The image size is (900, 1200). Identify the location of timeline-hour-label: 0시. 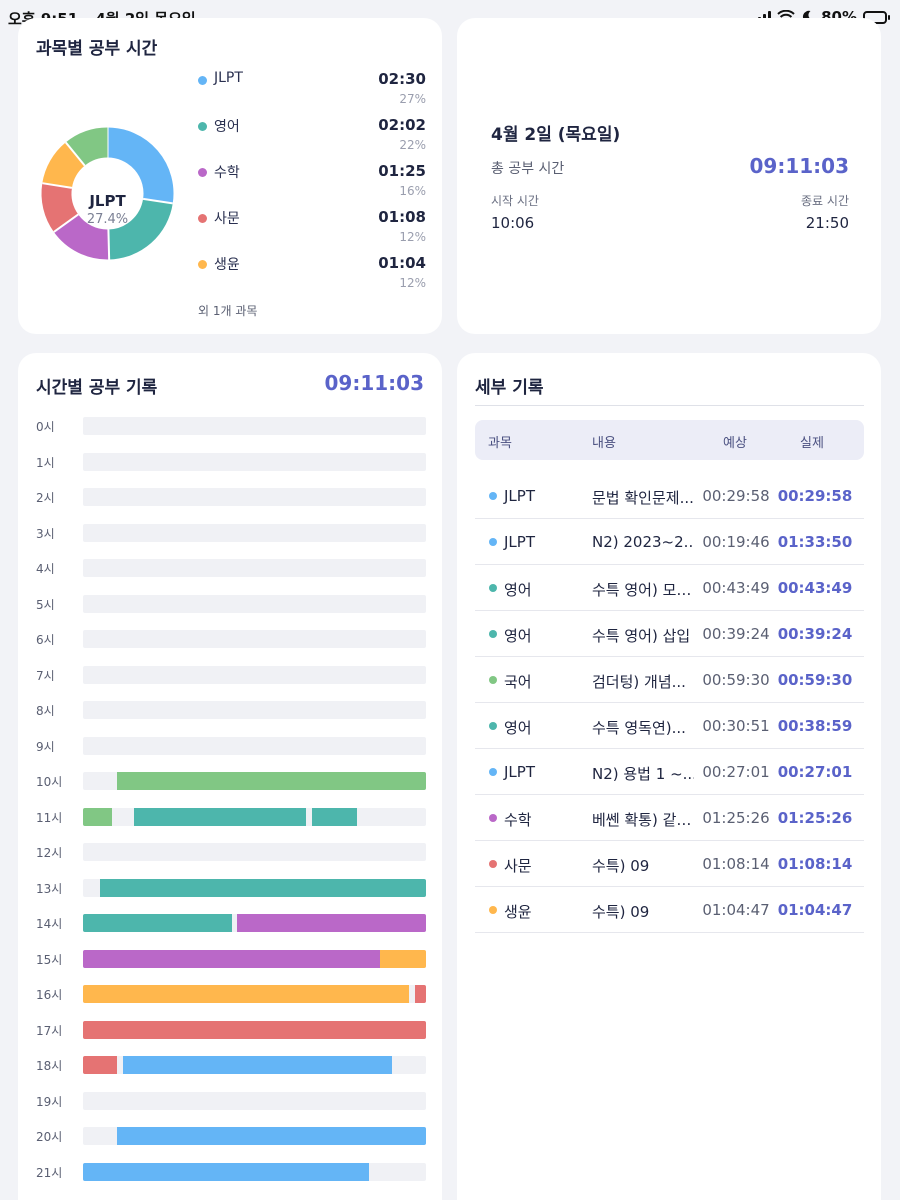
(45, 427).